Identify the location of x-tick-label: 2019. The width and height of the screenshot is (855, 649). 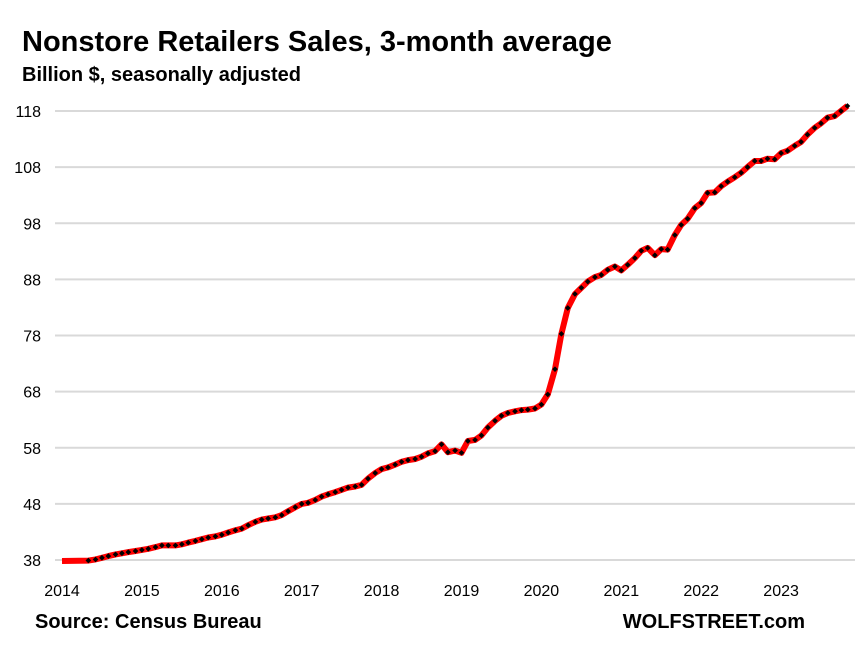
(462, 591).